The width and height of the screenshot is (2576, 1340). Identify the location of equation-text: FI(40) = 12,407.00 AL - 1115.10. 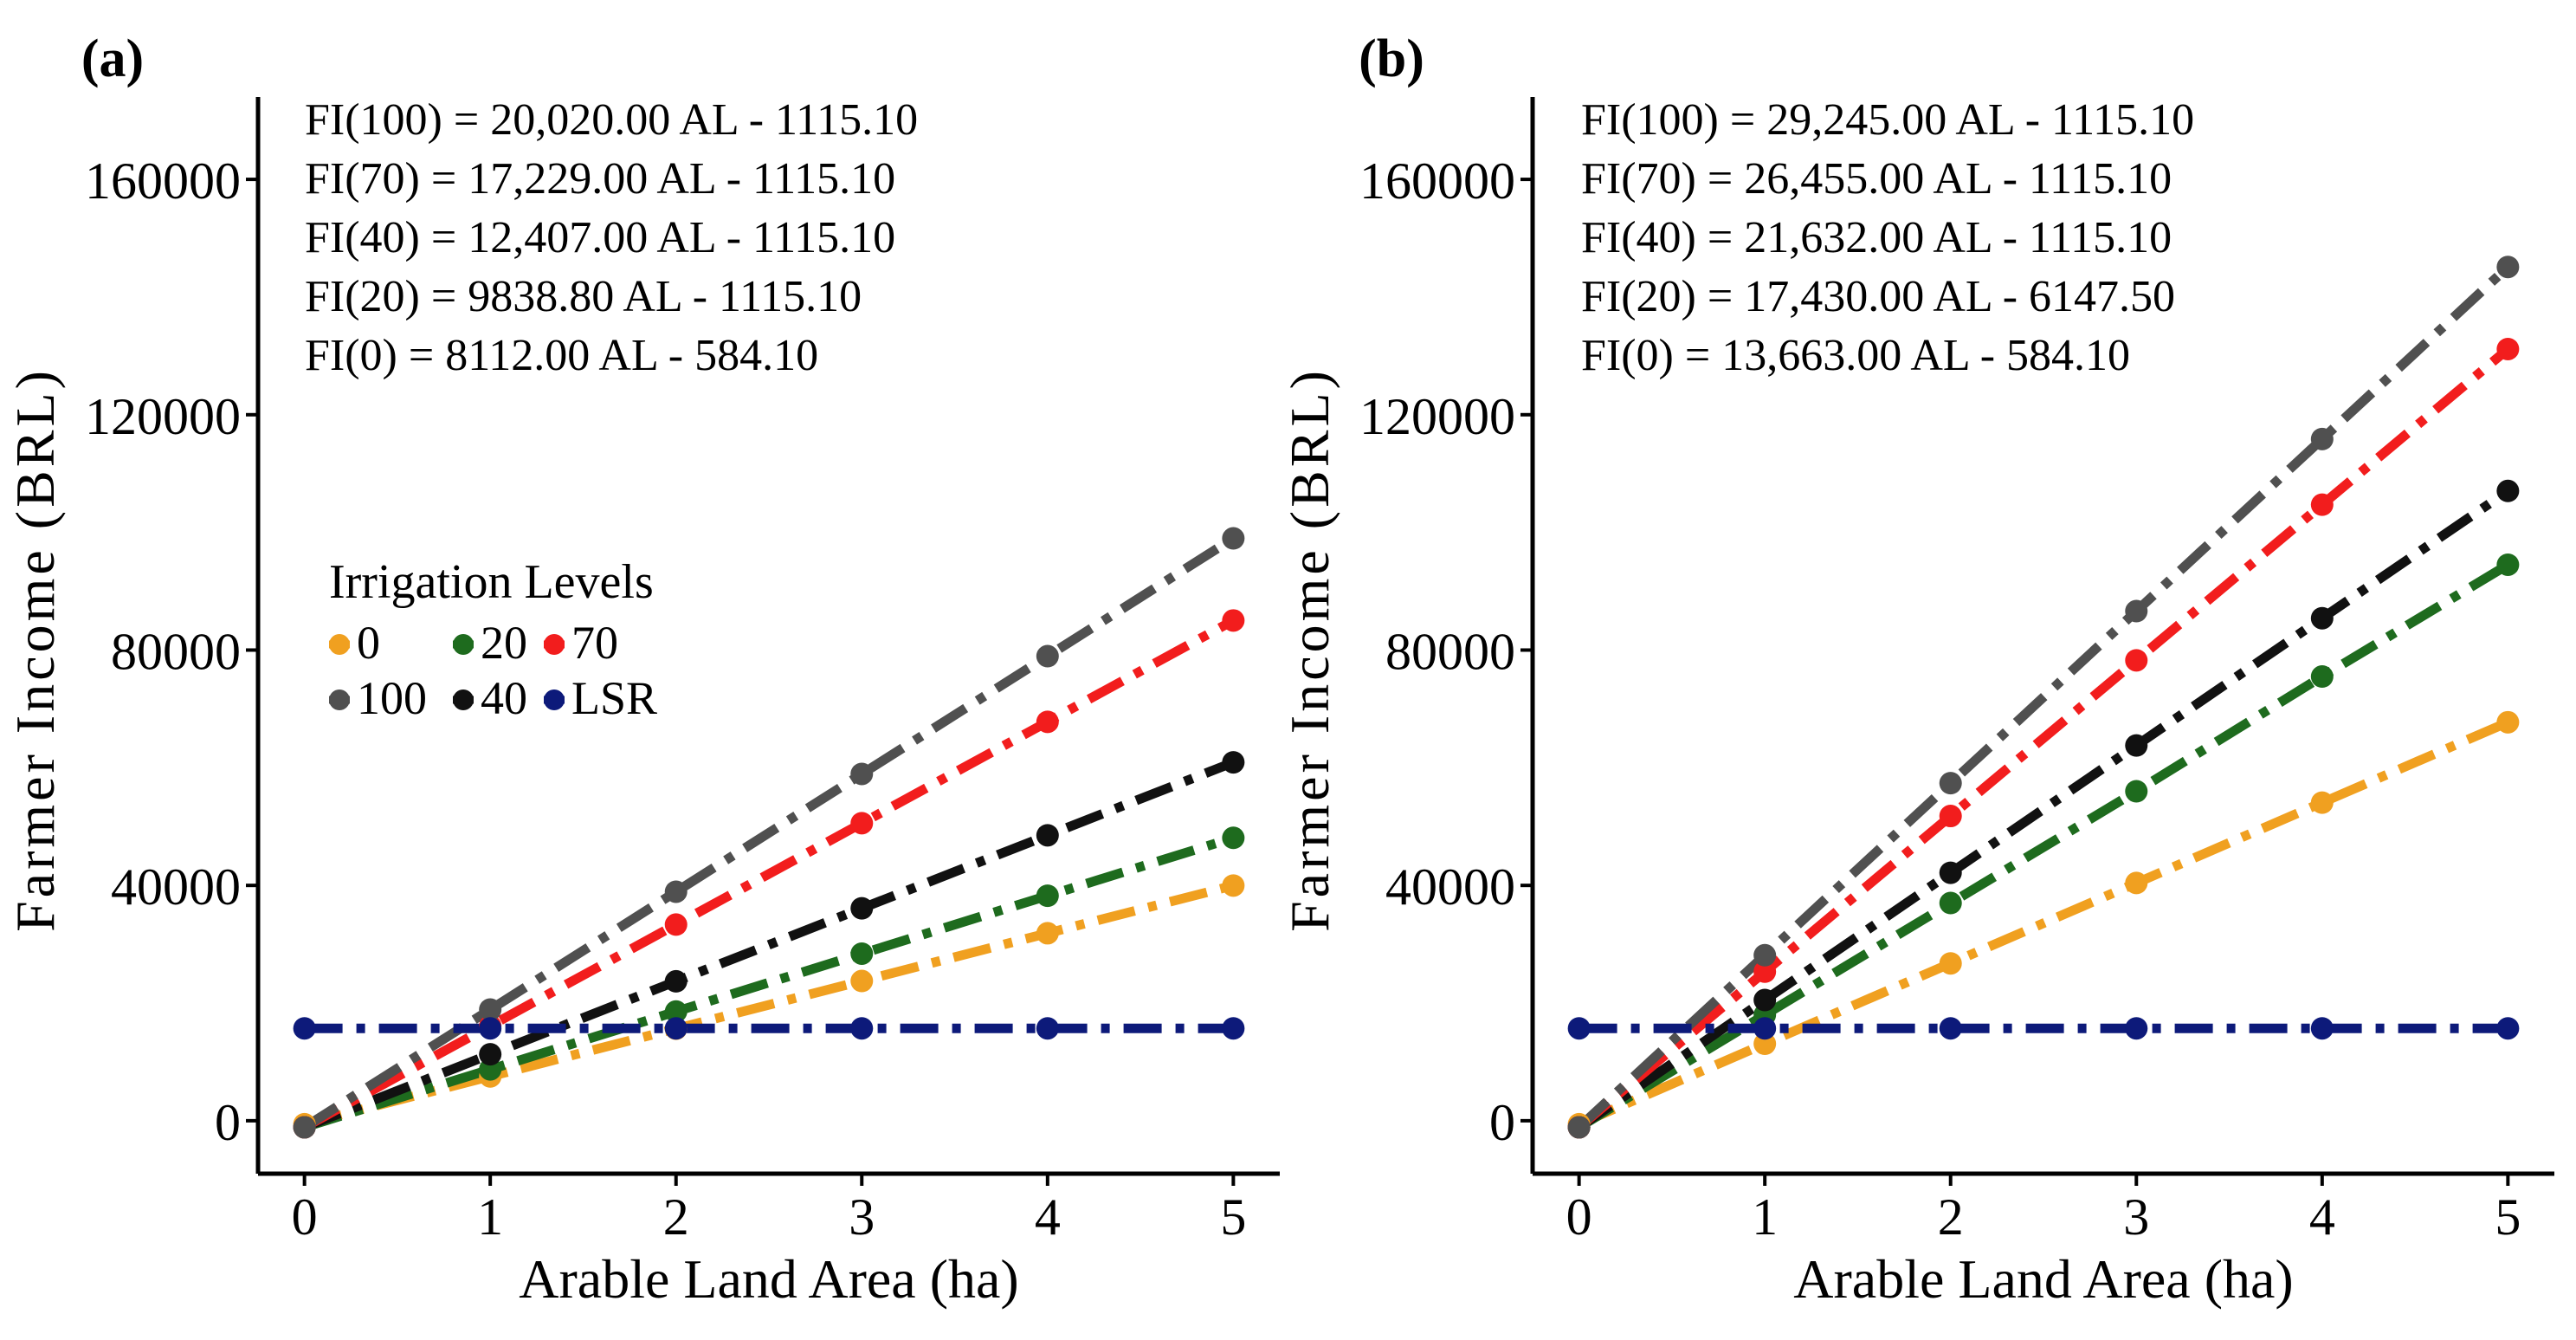
(600, 237).